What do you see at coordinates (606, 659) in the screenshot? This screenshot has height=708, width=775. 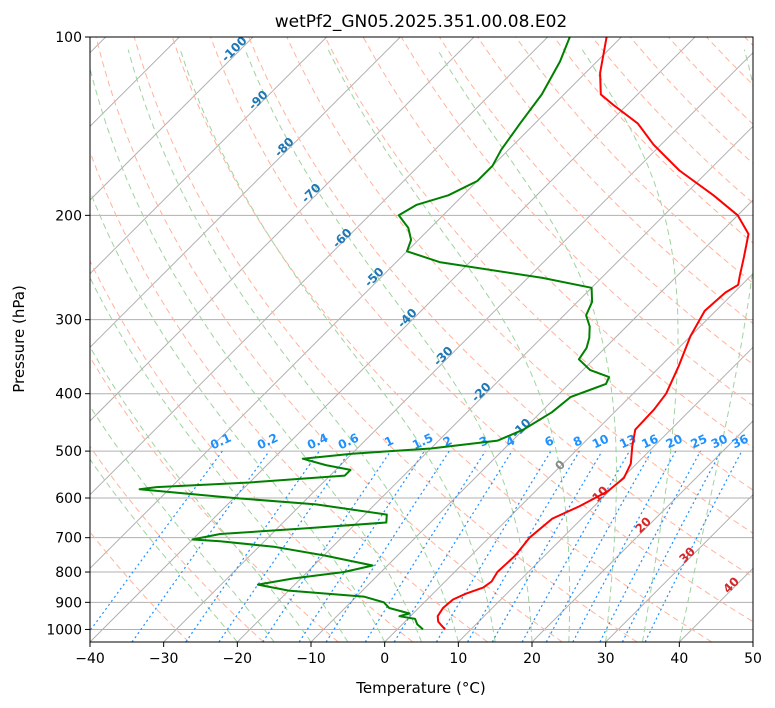 I see `x-tick-label: 30` at bounding box center [606, 659].